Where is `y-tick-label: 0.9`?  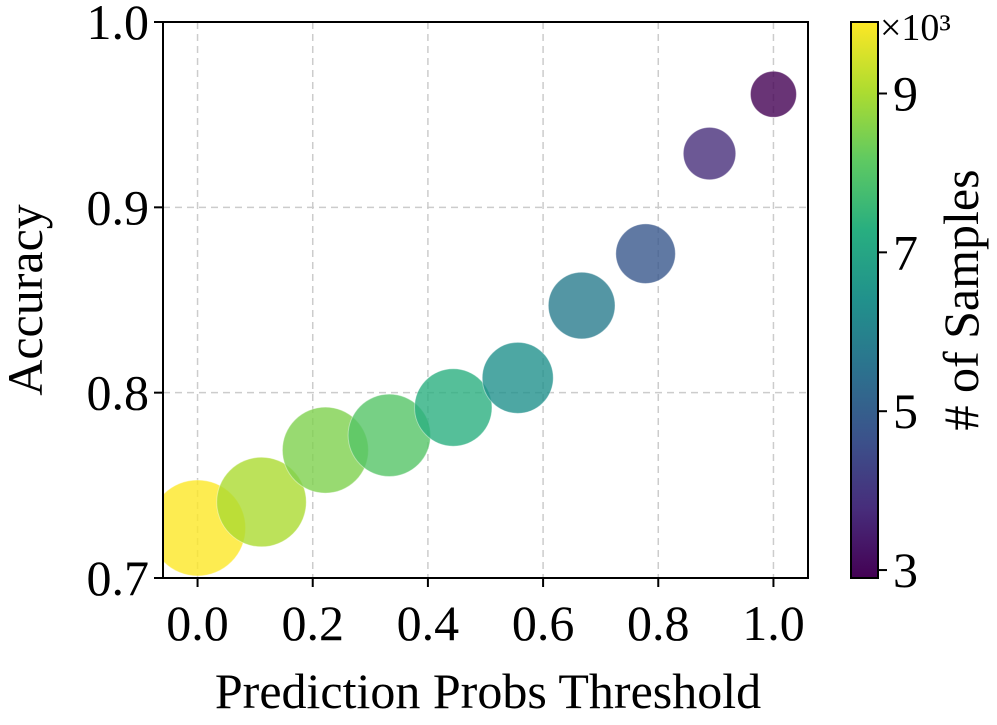 y-tick-label: 0.9 is located at coordinates (118, 207).